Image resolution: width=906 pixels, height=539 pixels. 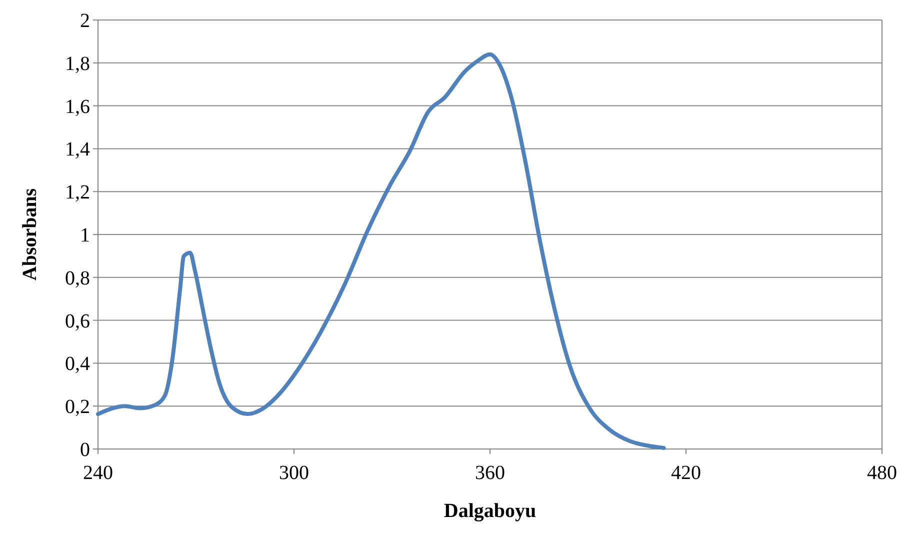 What do you see at coordinates (85, 235) in the screenshot?
I see `y-tick-label: 1` at bounding box center [85, 235].